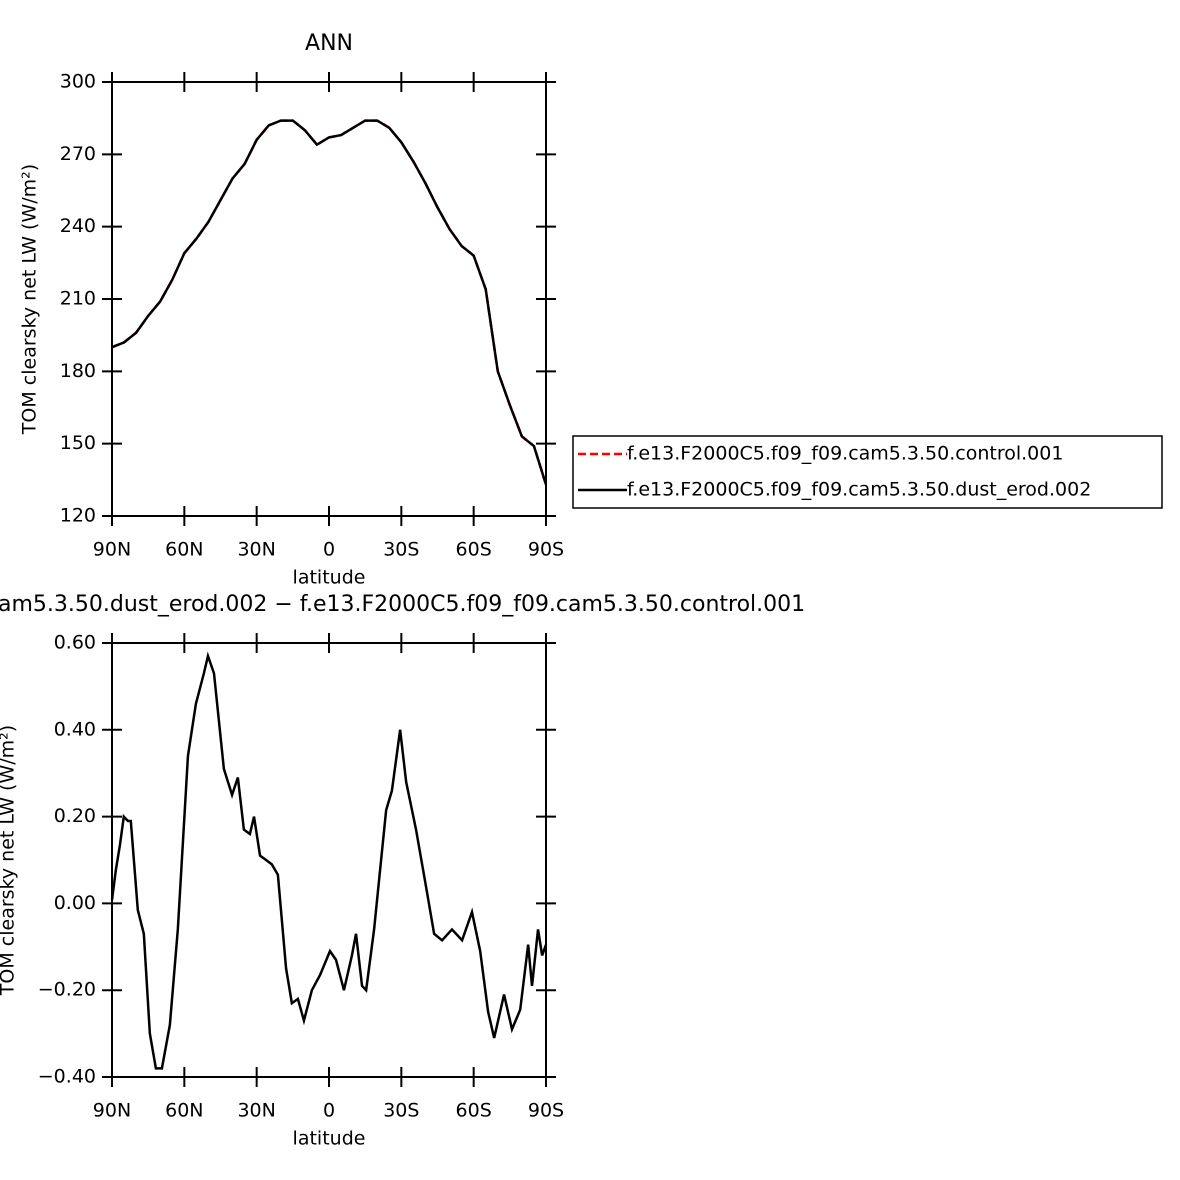 This screenshot has width=1180, height=1180. Describe the element at coordinates (78, 371) in the screenshot. I see `y-tick-label: 180` at that location.